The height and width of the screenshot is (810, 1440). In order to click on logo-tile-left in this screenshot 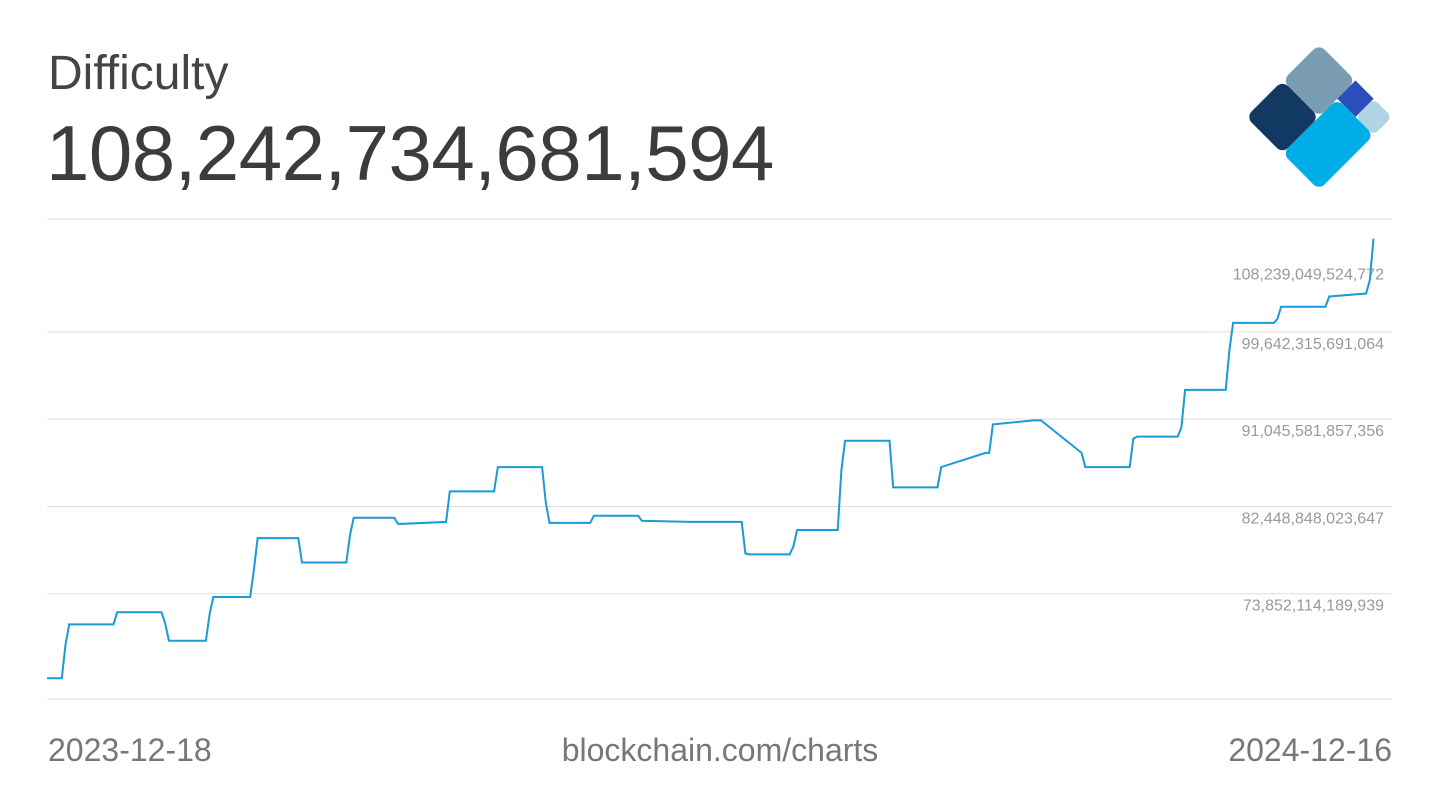, I will do `click(1282, 117)`.